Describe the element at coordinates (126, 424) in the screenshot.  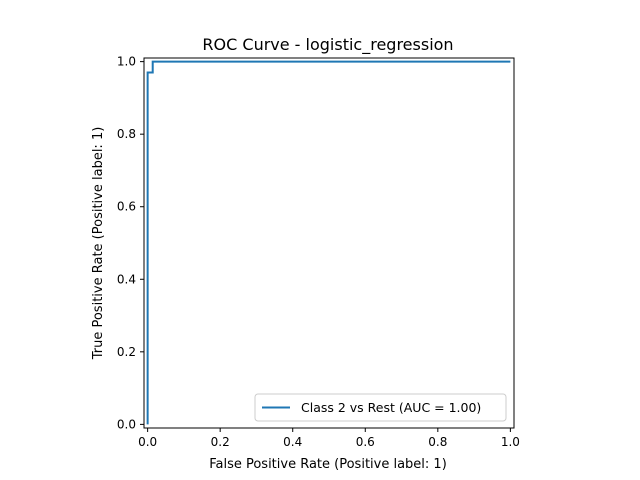
I see `y-tick-label: 0.0` at that location.